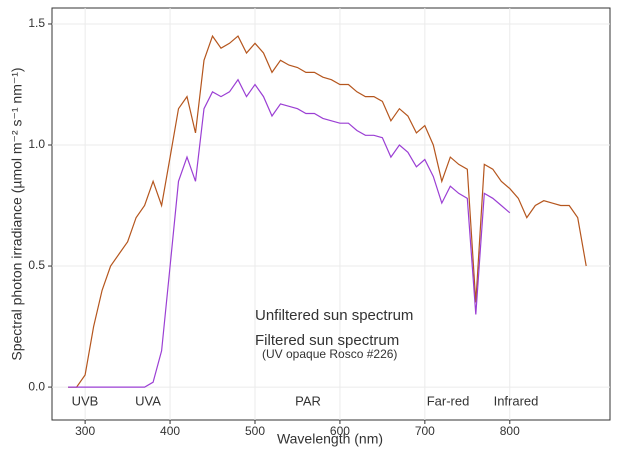  What do you see at coordinates (510, 431) in the screenshot?
I see `x-tick-label: 800` at bounding box center [510, 431].